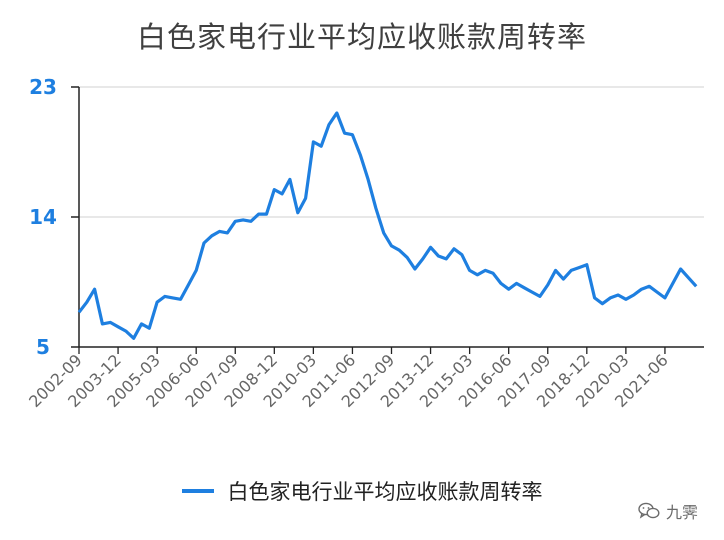 Image resolution: width=724 pixels, height=540 pixels. Describe the element at coordinates (649, 510) in the screenshot. I see `wechat-icon` at that location.